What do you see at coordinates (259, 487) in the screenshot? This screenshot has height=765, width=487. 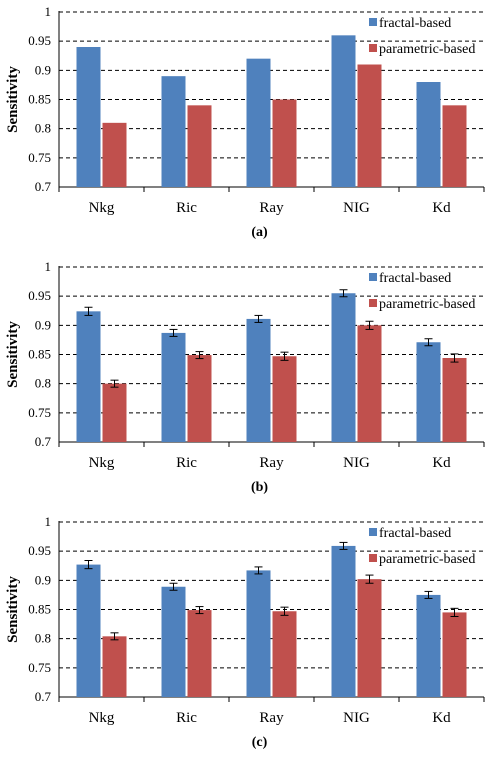 I see `panel-caption: (b)` at bounding box center [259, 487].